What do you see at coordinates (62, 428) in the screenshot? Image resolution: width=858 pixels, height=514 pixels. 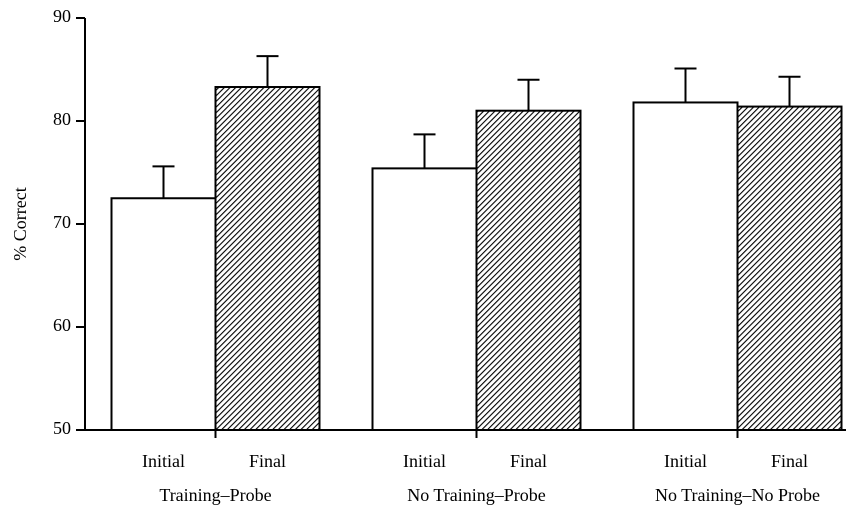 I see `y-tick-label: 50` at bounding box center [62, 428].